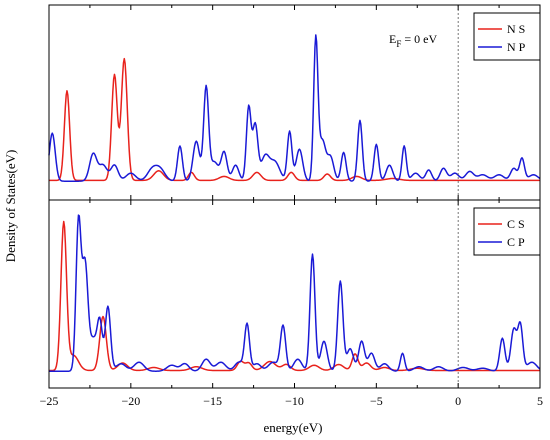 This screenshot has height=440, width=550. I want to click on x-tick-label: 5, so click(540, 401).